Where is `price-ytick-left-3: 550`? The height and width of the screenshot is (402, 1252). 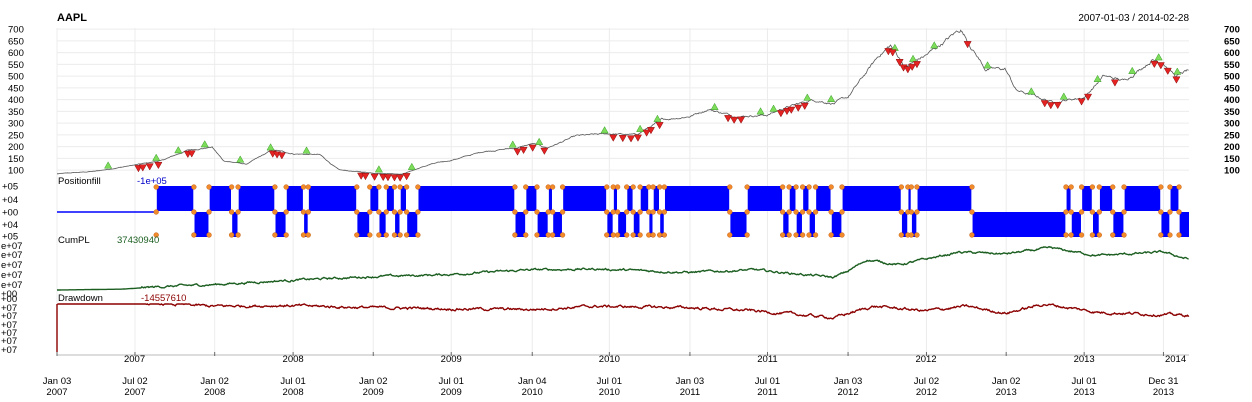 price-ytick-left-3: 550 is located at coordinates (16, 65).